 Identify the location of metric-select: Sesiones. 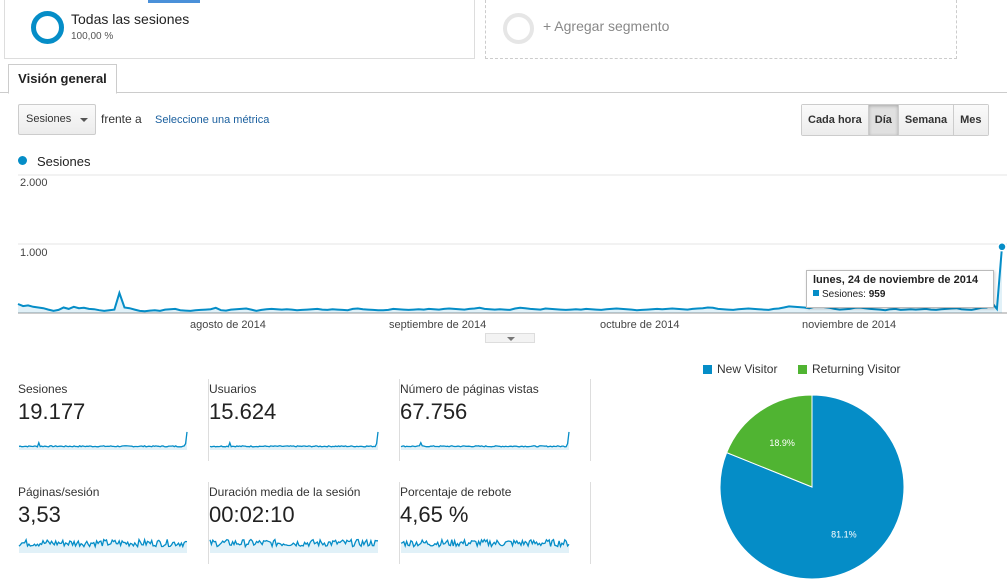
(57, 119).